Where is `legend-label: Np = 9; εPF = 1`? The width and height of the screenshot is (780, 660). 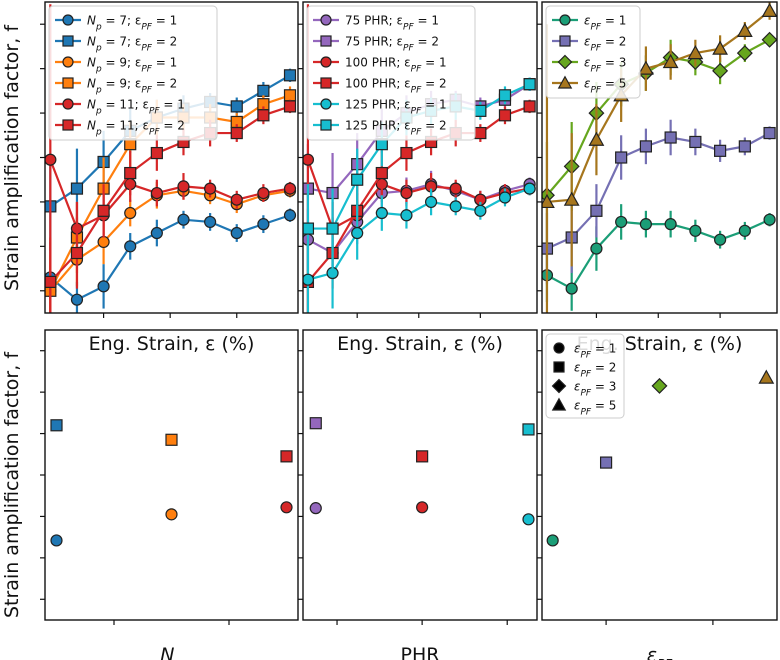 legend-label: Np = 9; εPF = 1 is located at coordinates (132, 65).